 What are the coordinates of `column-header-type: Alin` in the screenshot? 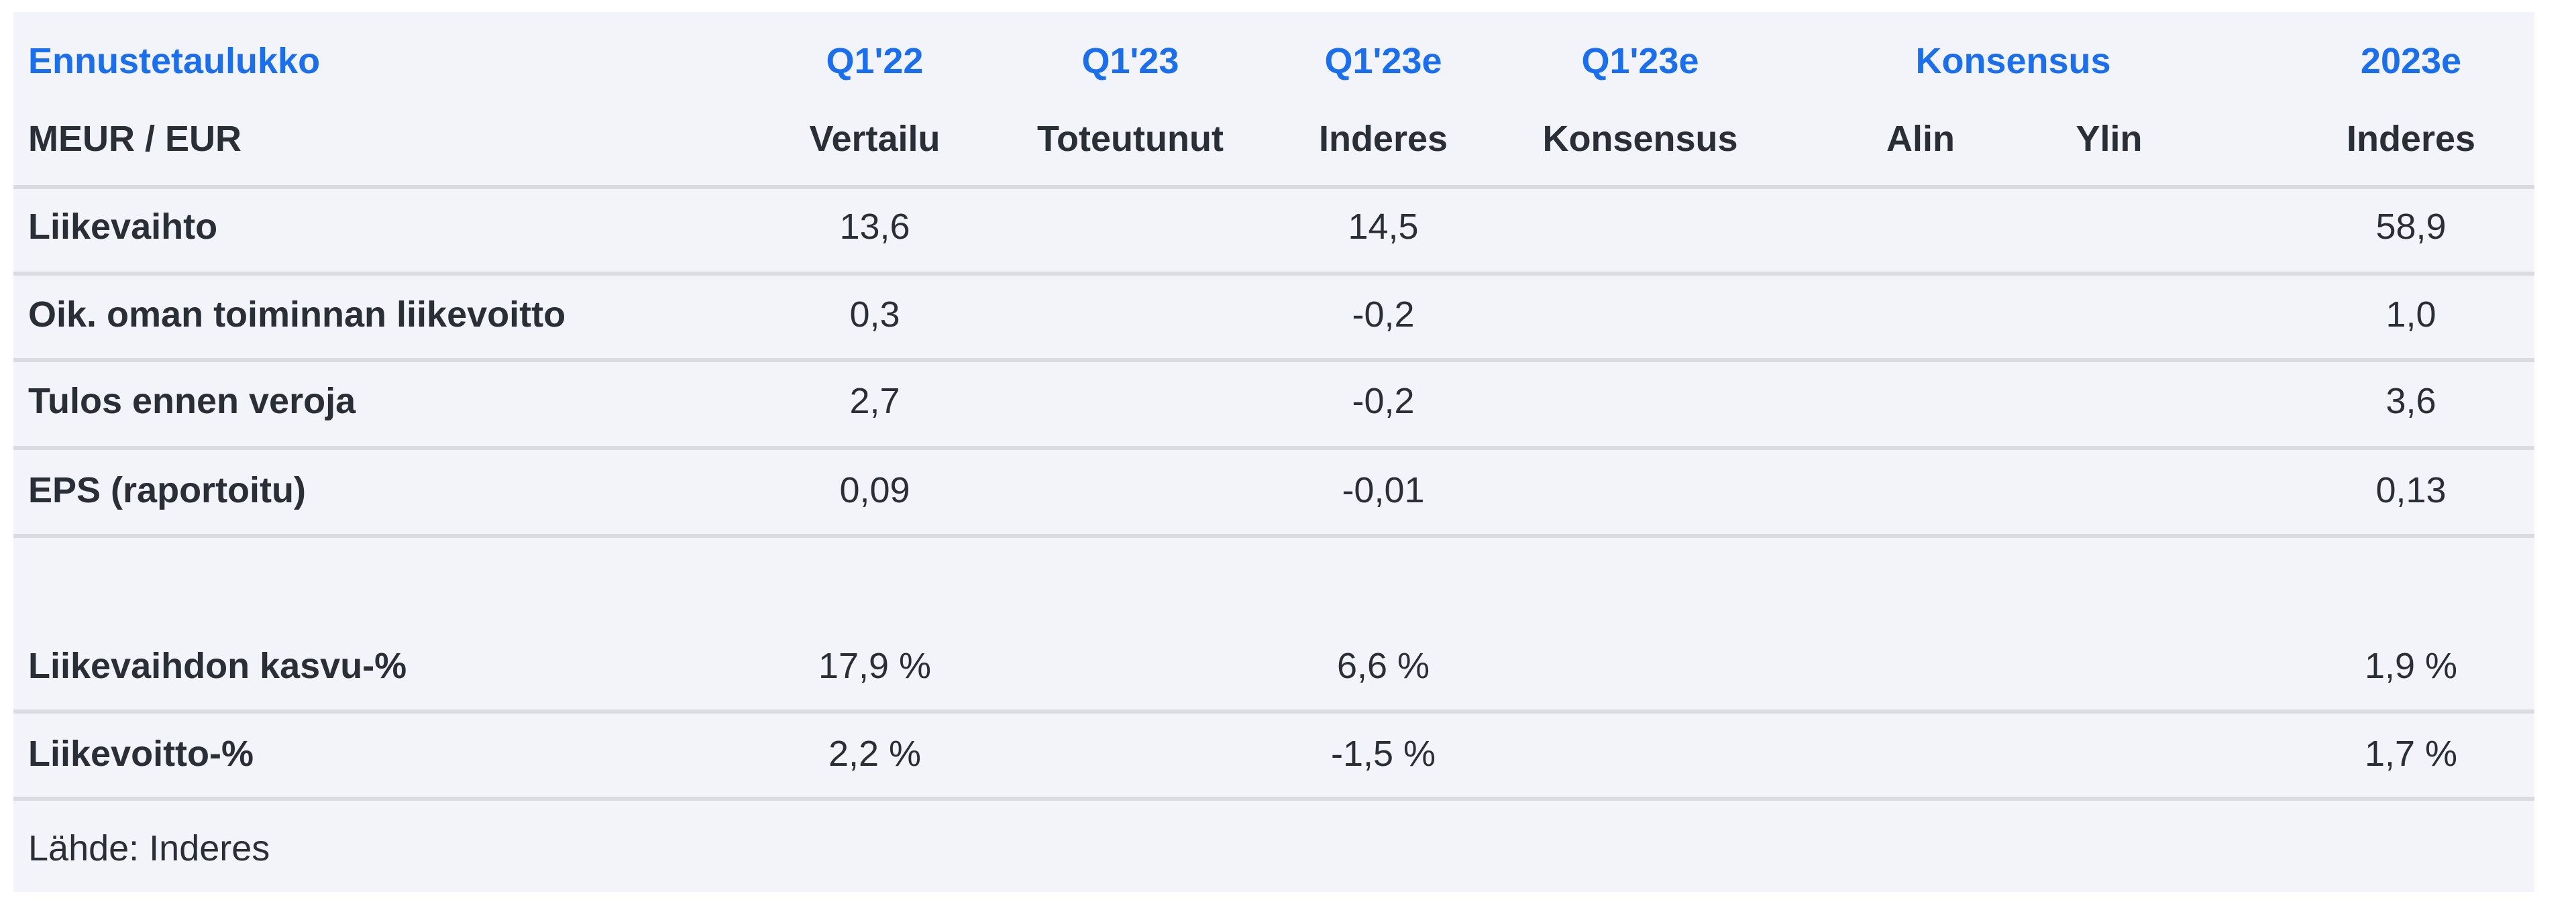 It's located at (1920, 139).